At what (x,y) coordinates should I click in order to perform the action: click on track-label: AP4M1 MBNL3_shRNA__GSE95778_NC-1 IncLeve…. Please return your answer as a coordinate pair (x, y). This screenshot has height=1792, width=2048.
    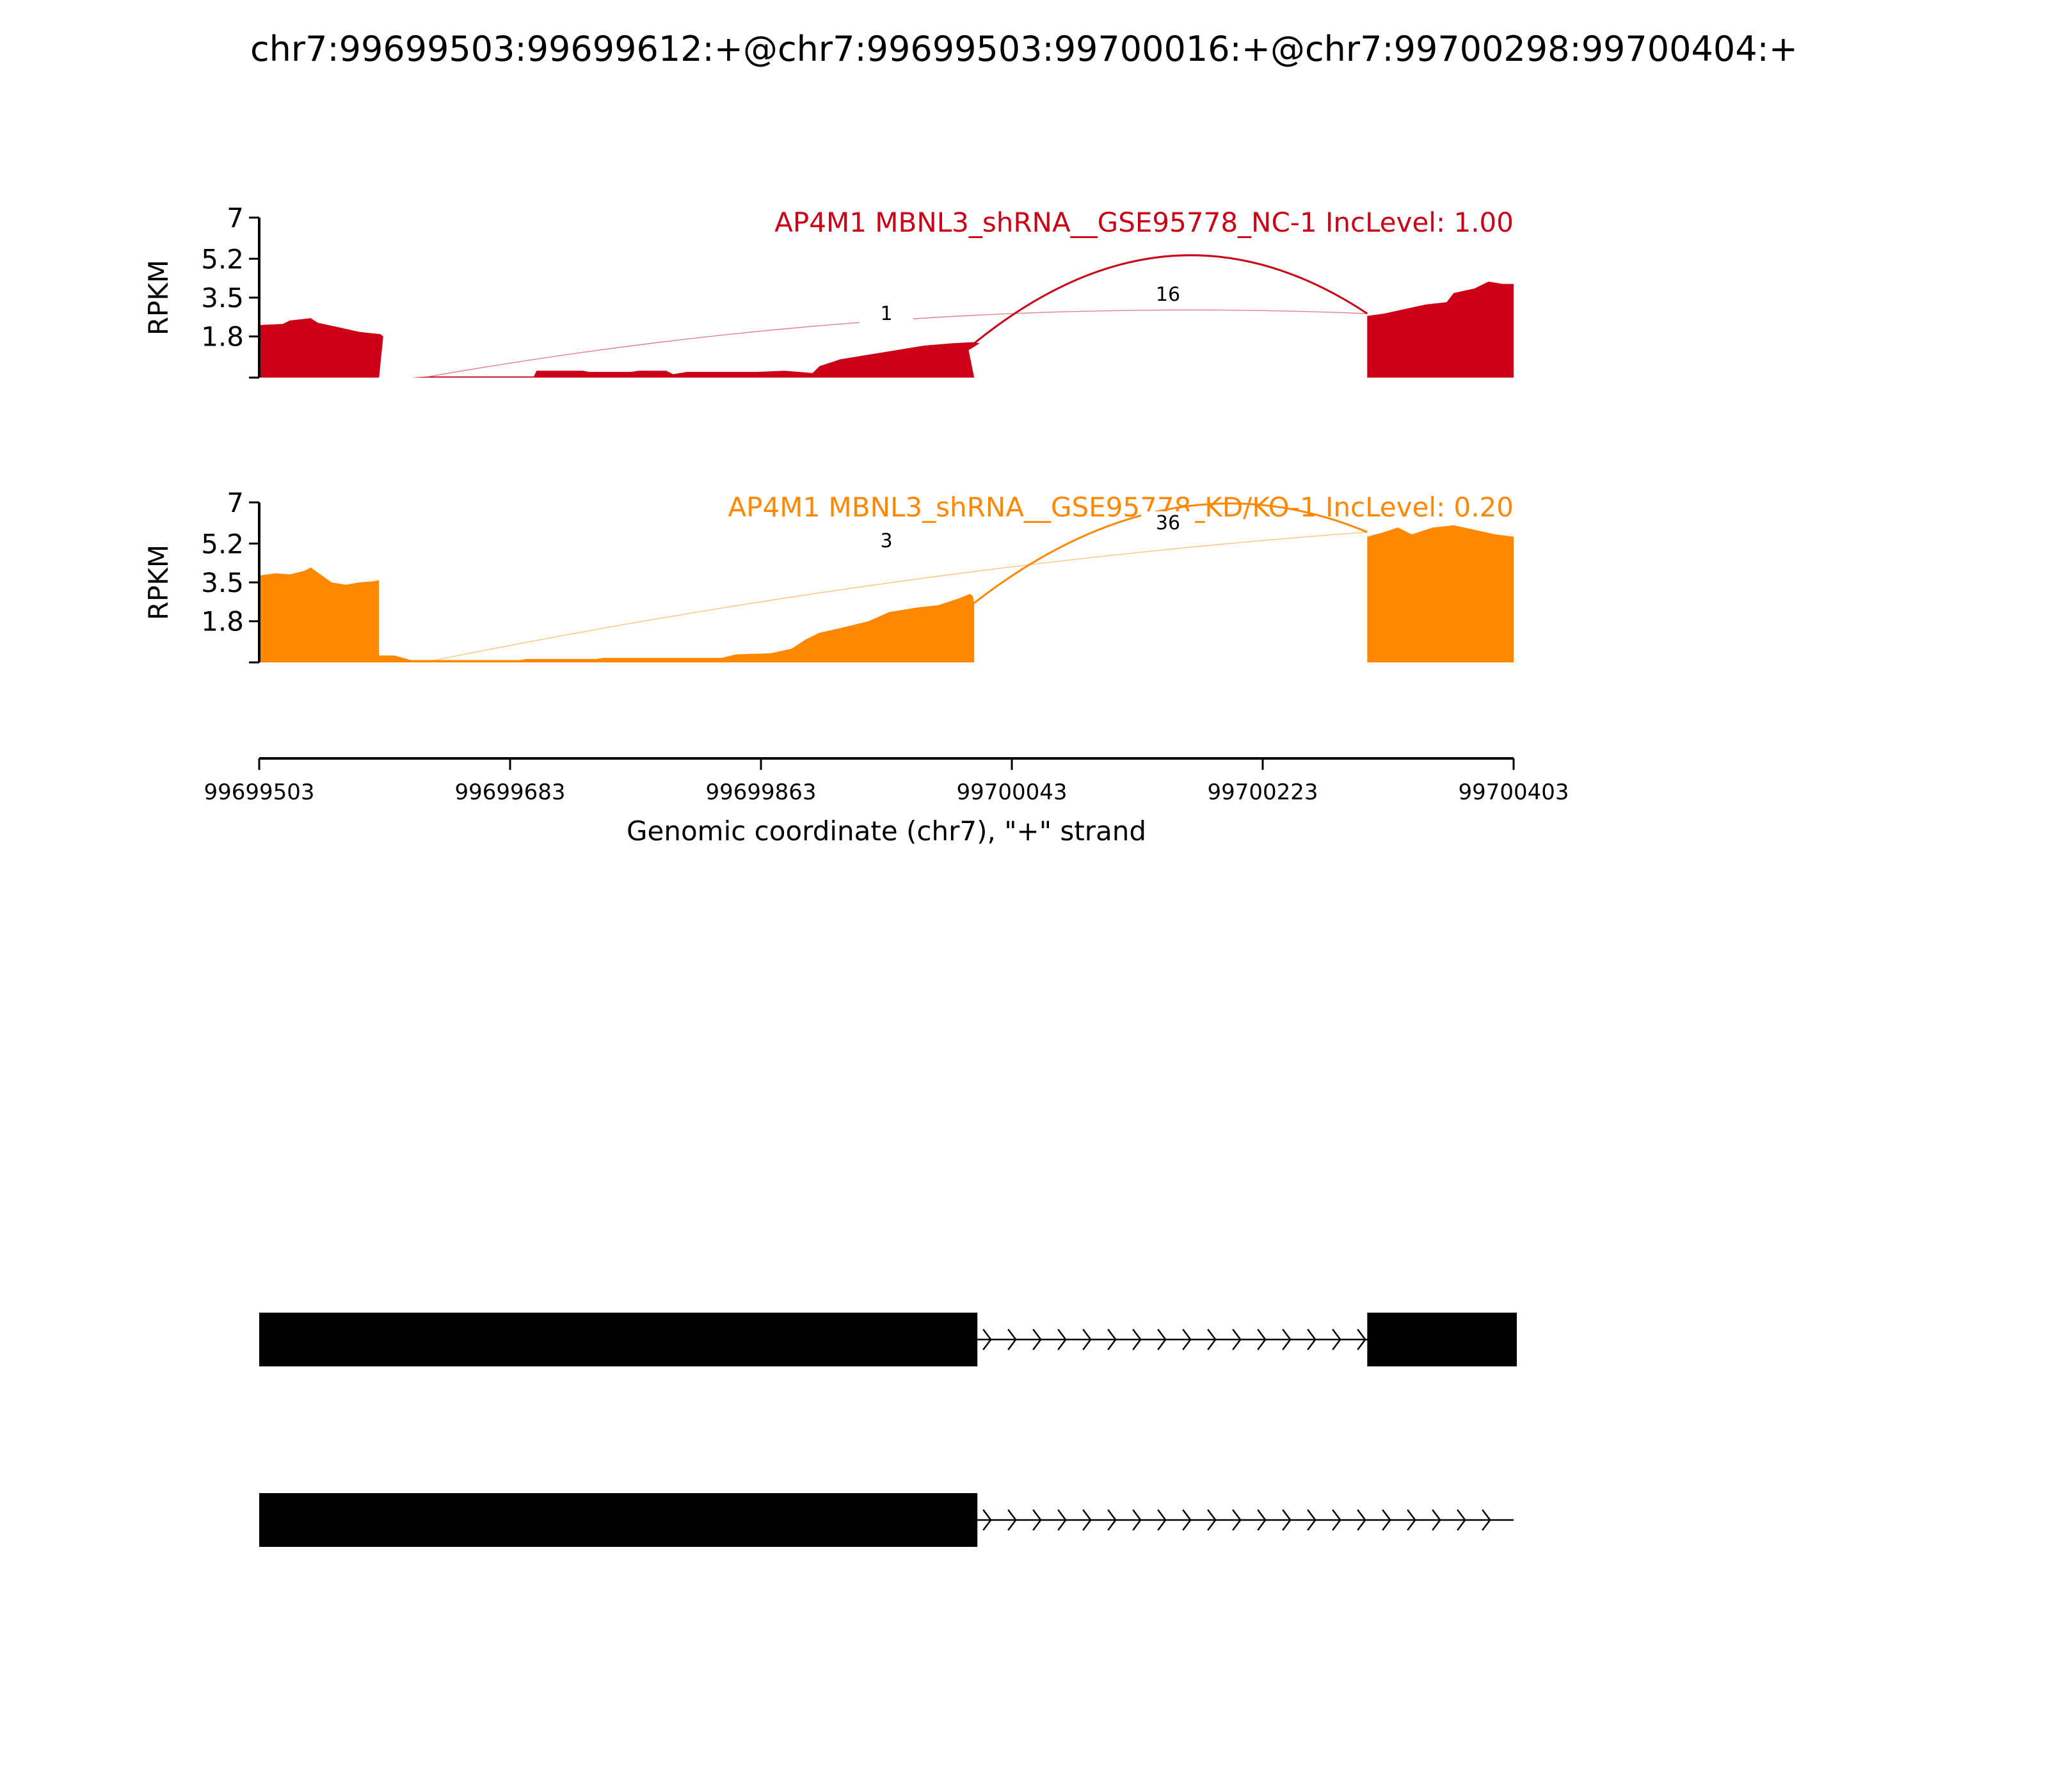
    Looking at the image, I should click on (1144, 222).